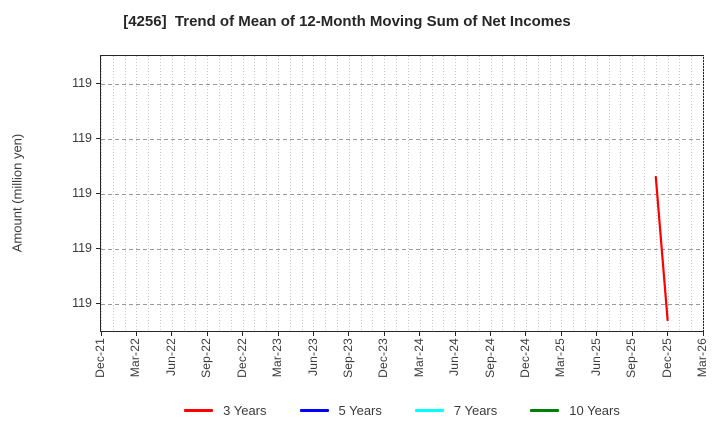 This screenshot has height=440, width=720. I want to click on x-tick-label: Mar-26, so click(702, 358).